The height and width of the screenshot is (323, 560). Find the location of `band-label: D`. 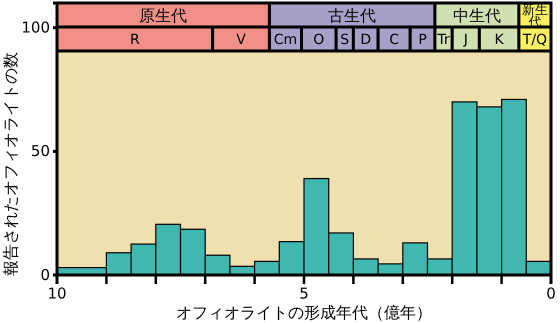

band-label: D is located at coordinates (366, 40).